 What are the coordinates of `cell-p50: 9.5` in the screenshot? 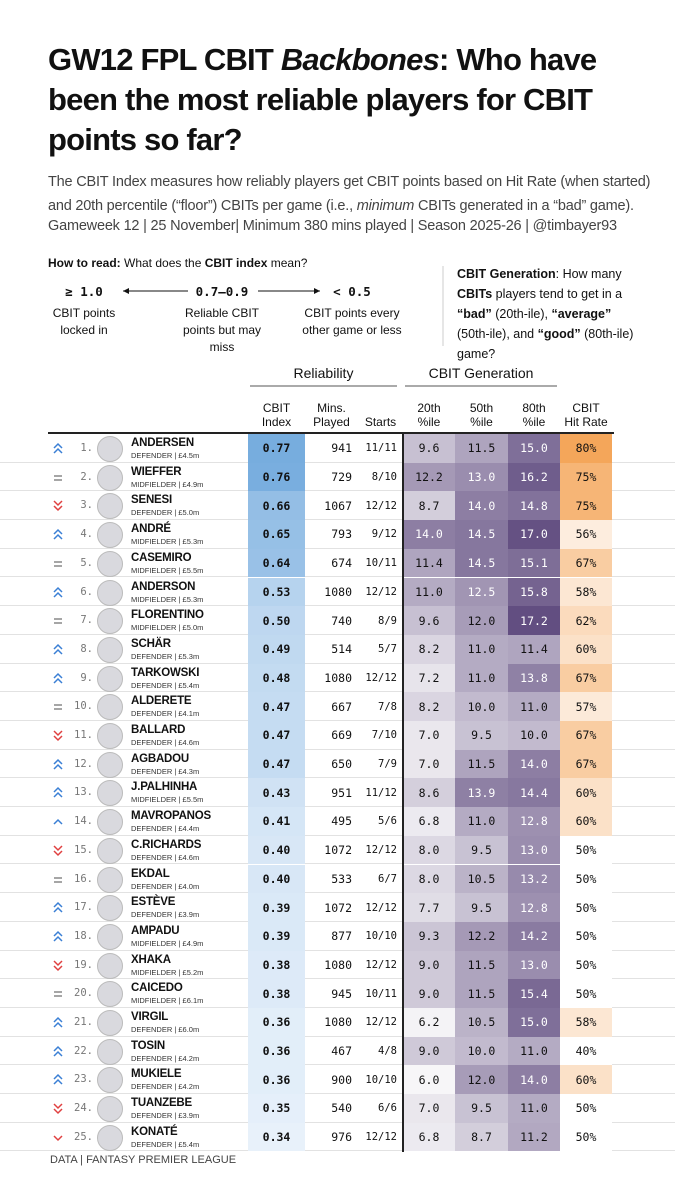 It's located at (481, 907).